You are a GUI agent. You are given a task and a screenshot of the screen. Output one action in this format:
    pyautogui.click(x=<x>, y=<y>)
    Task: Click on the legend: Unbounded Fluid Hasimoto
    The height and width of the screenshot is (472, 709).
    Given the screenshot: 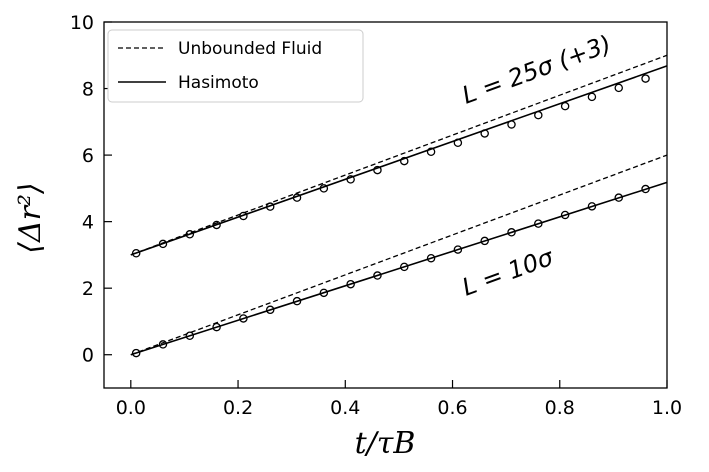 What is the action you would take?
    pyautogui.click(x=235, y=66)
    